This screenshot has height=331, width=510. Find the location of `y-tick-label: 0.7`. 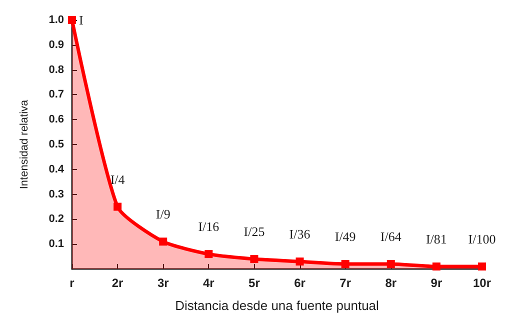

y-tick-label: 0.7 is located at coordinates (56, 94).